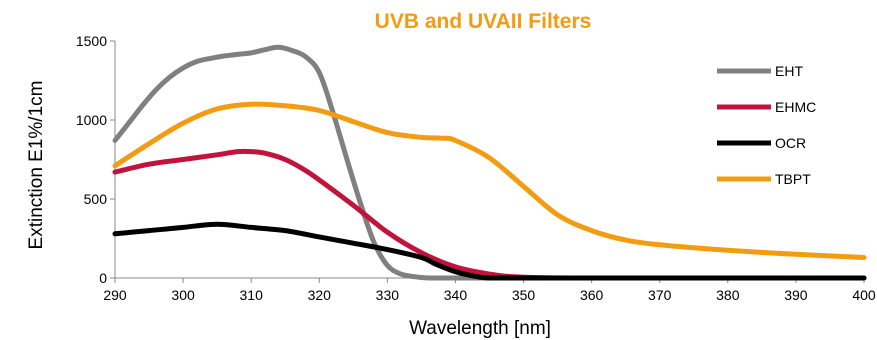 Image resolution: width=877 pixels, height=340 pixels. I want to click on x-tick-label: 370, so click(660, 295).